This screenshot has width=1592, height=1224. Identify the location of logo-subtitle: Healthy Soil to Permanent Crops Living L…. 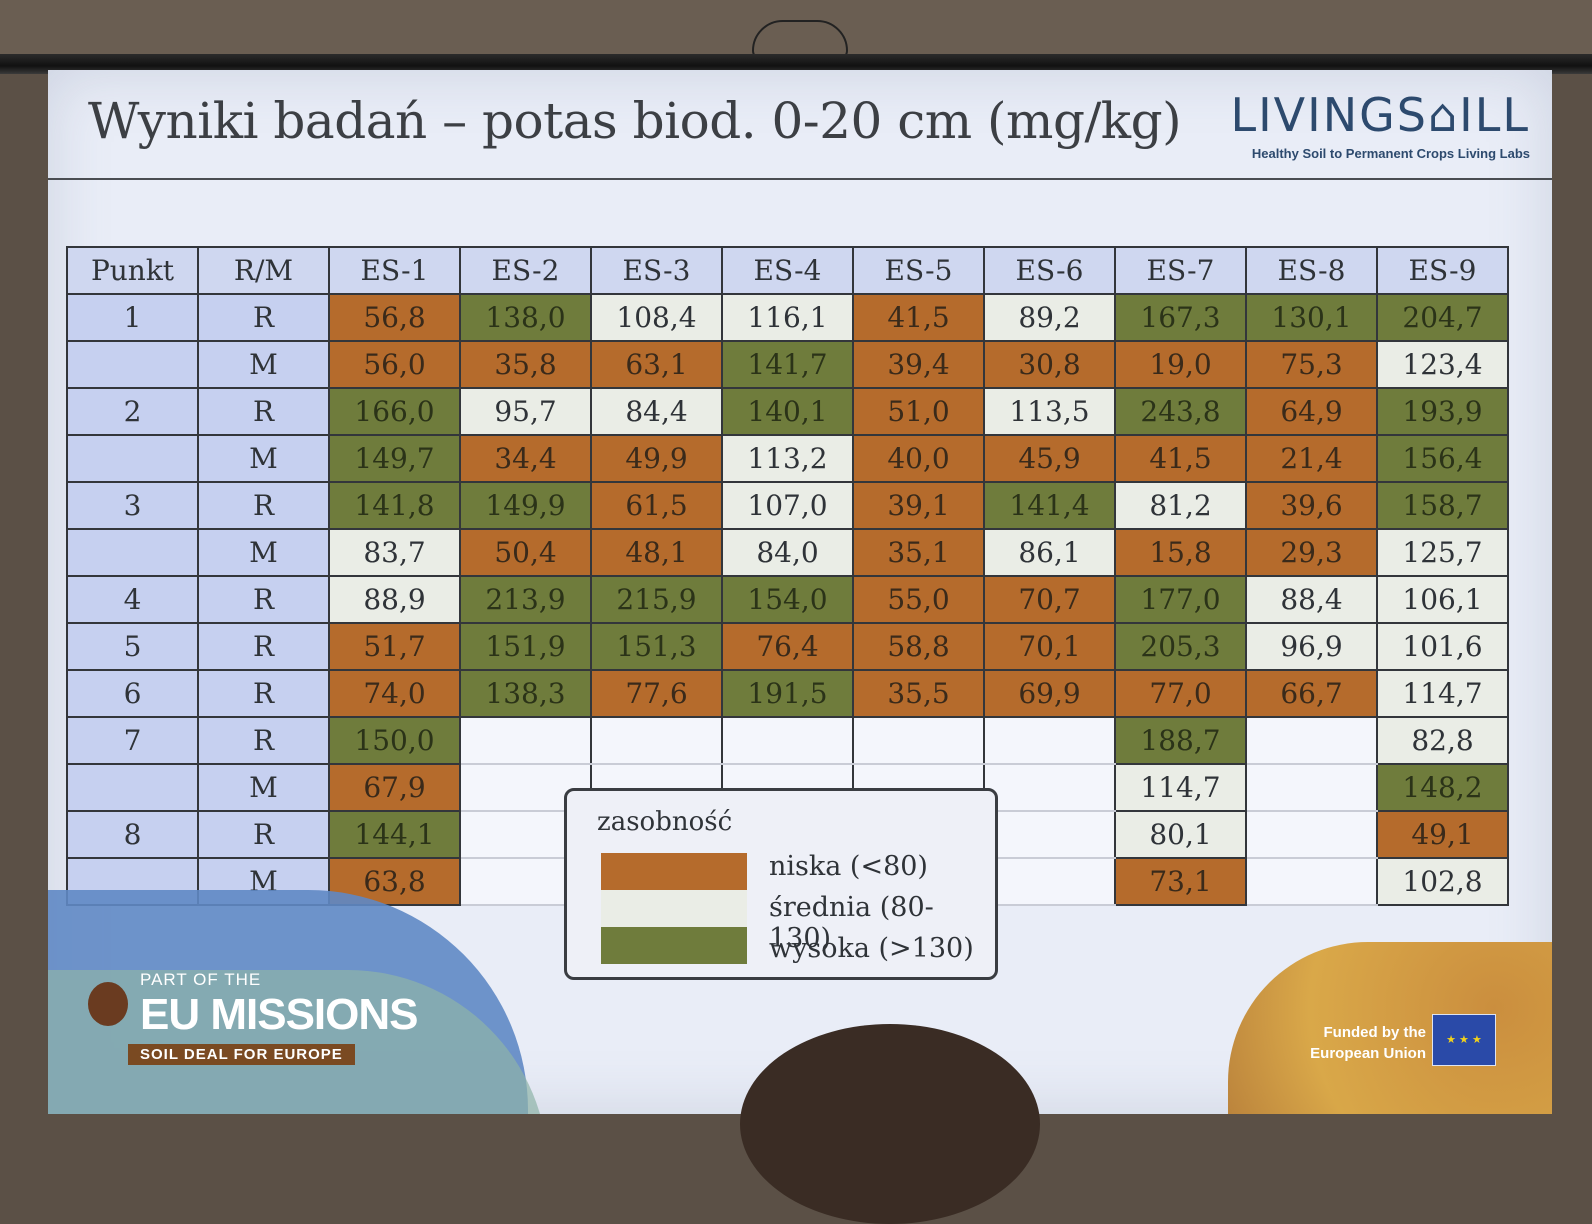
(1390, 153).